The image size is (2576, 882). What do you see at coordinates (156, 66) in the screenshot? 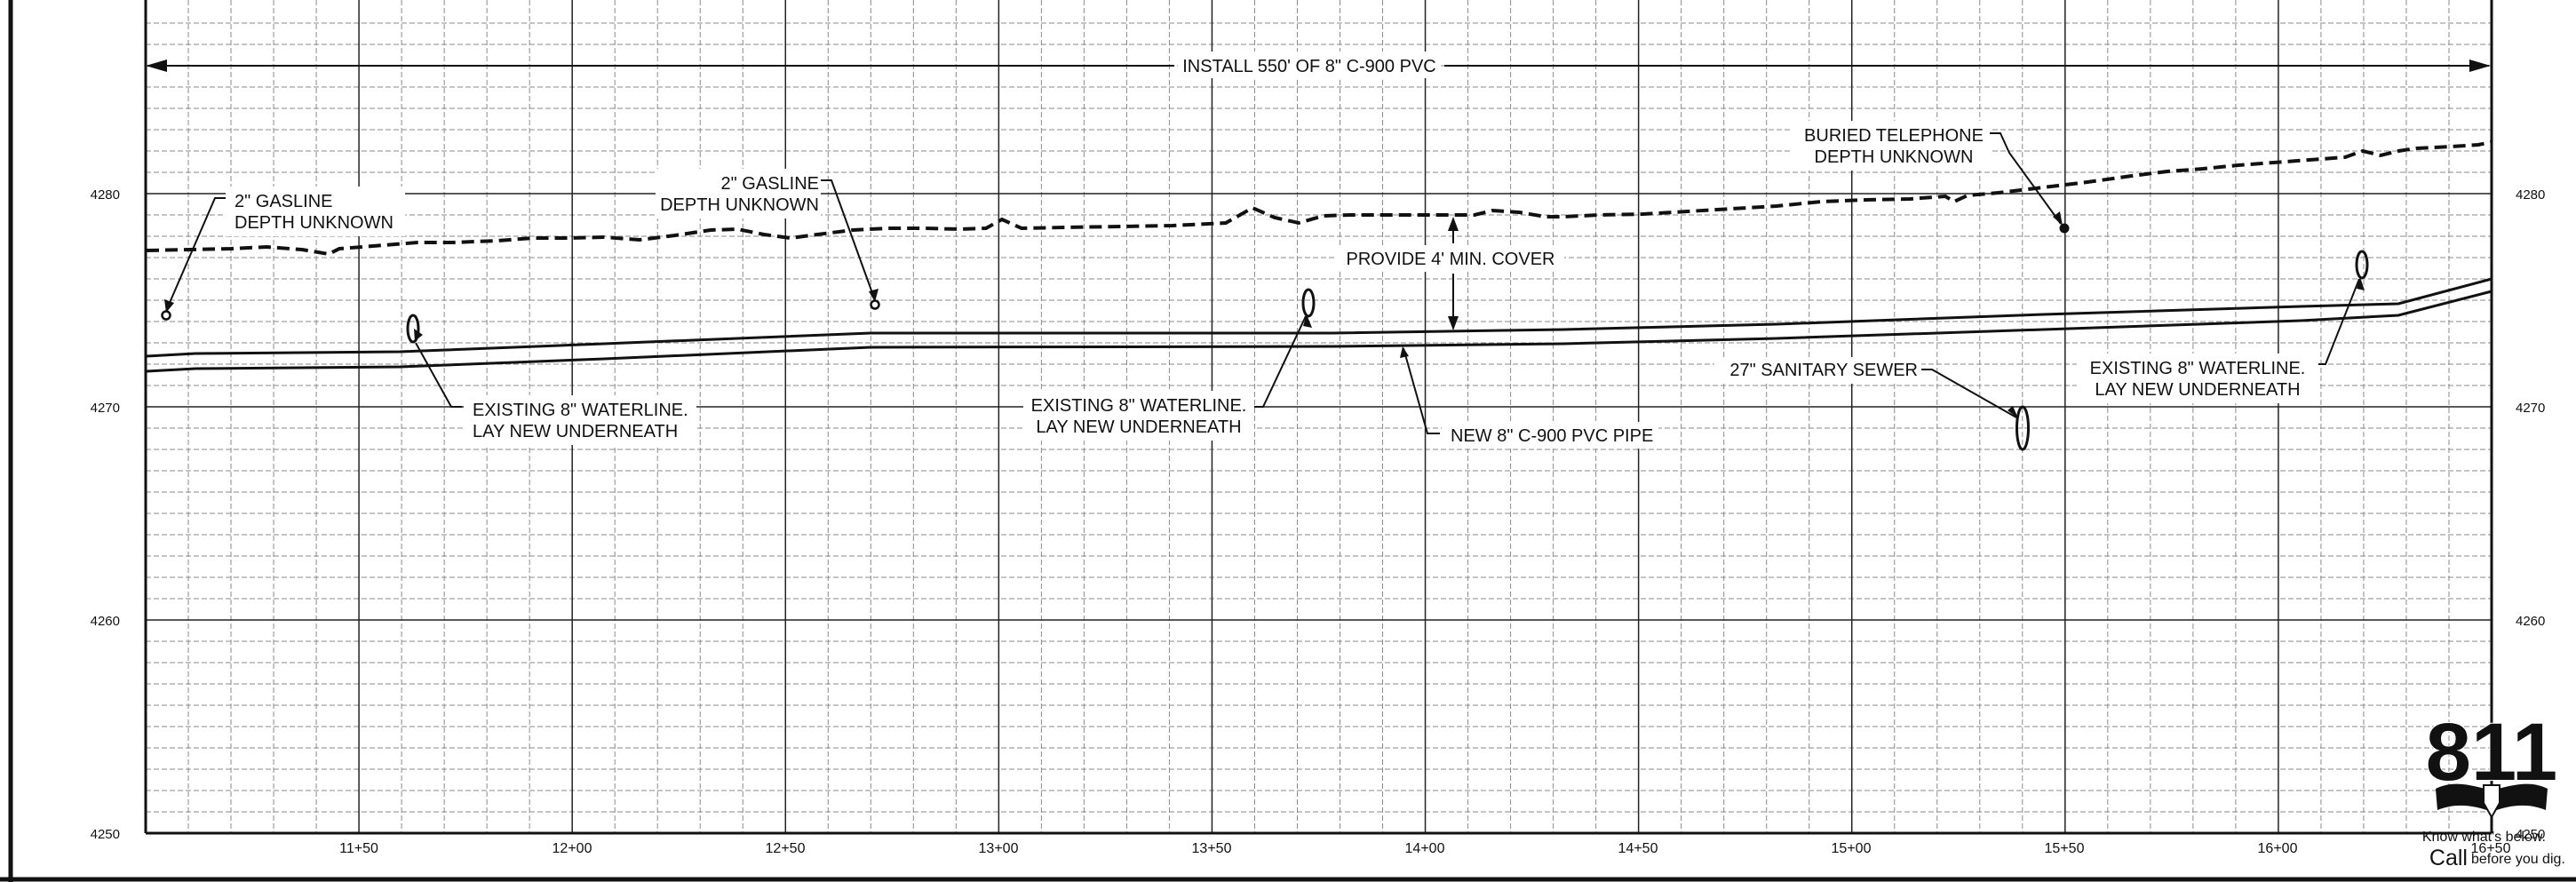
I see `dimension-arrow-left-icon` at bounding box center [156, 66].